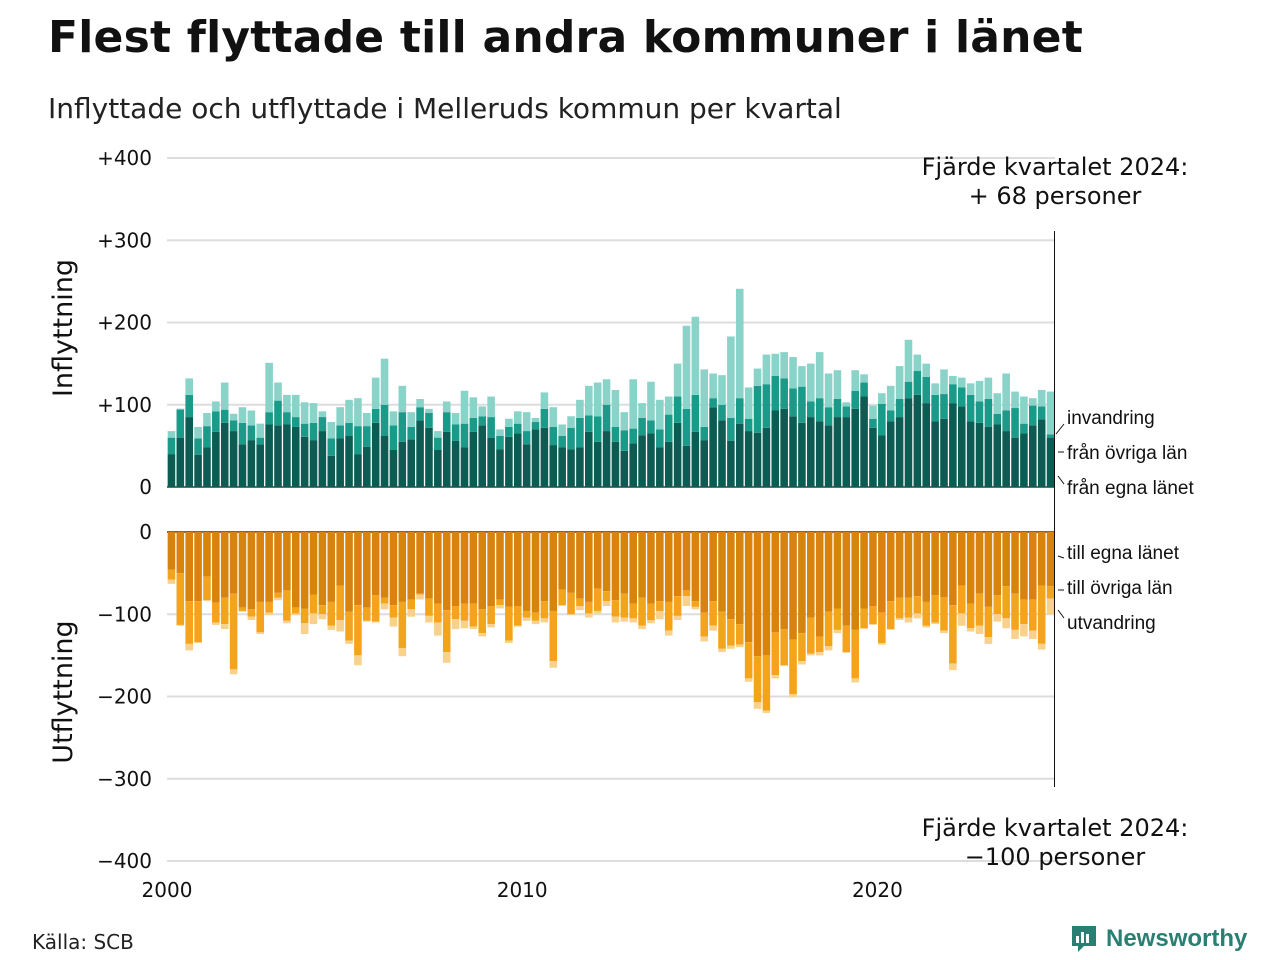  Describe the element at coordinates (124, 697) in the screenshot. I see `y-tick-outflow-2: −200` at that location.